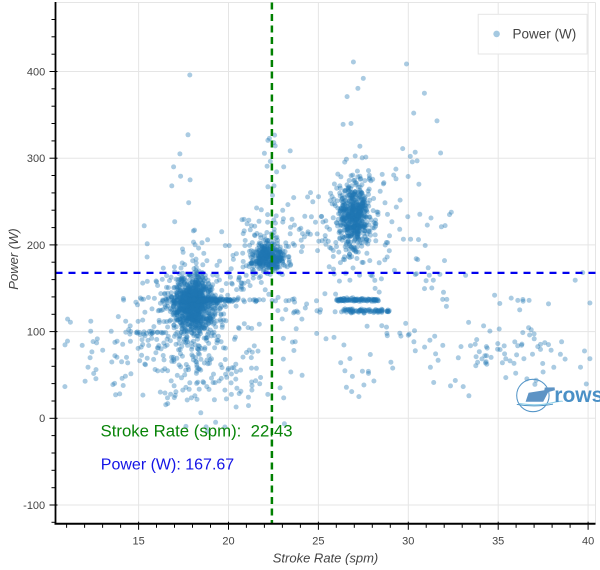  I want to click on svg-text: 15, so click(138, 542).